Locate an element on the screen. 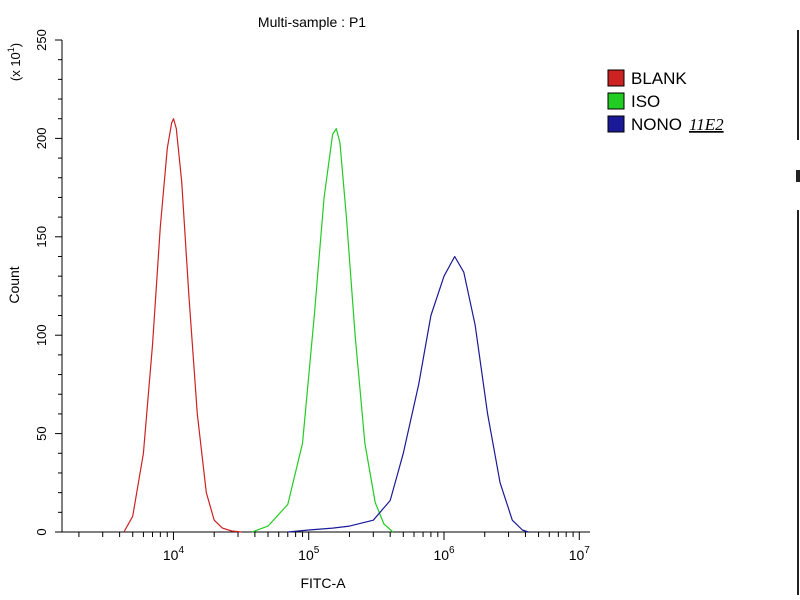 This screenshot has width=800, height=600. legend-swatch-iso is located at coordinates (616, 101).